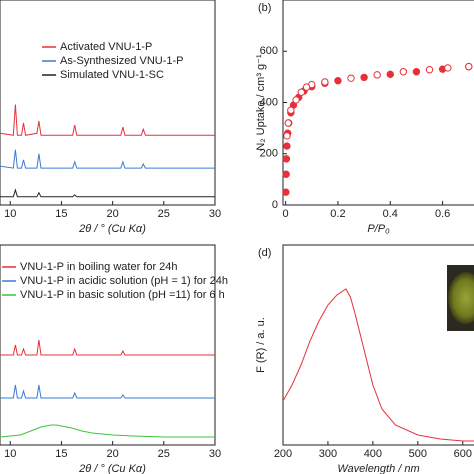 The width and height of the screenshot is (474, 474). I want to click on y-tick-label: 200, so click(269, 154).